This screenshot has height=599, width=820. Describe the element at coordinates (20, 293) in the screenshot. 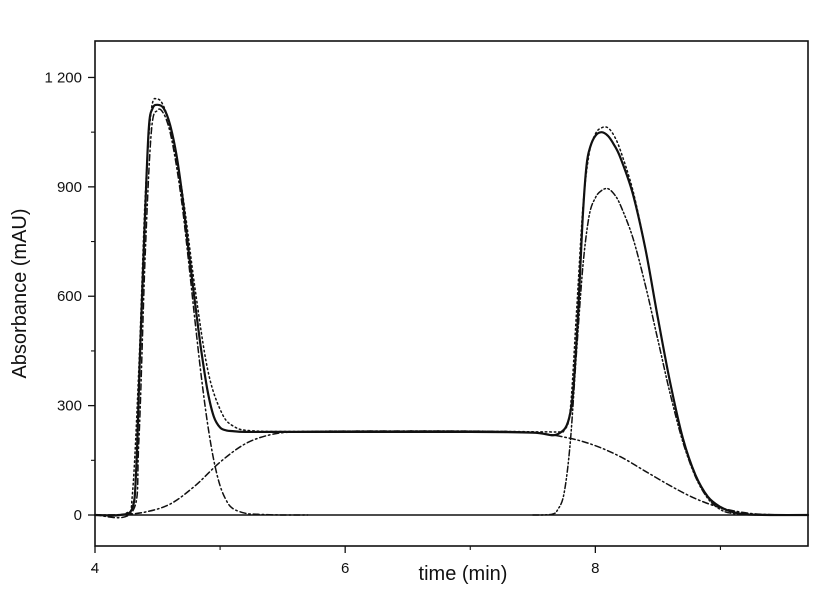

I see `y-axis-title: Absorbance (mAU)` at that location.